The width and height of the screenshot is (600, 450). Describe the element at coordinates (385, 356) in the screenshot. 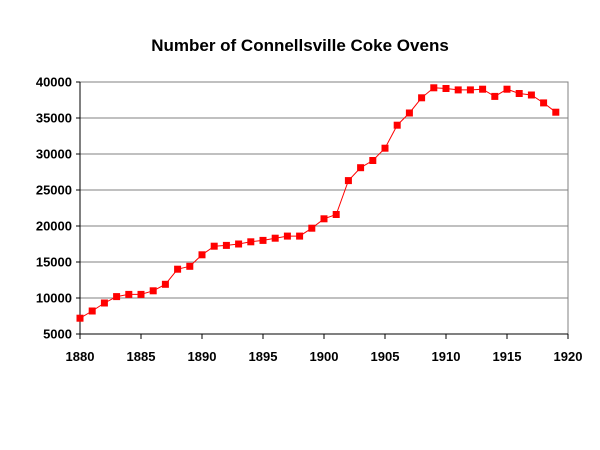

I see `x-tick-label: 1905` at that location.